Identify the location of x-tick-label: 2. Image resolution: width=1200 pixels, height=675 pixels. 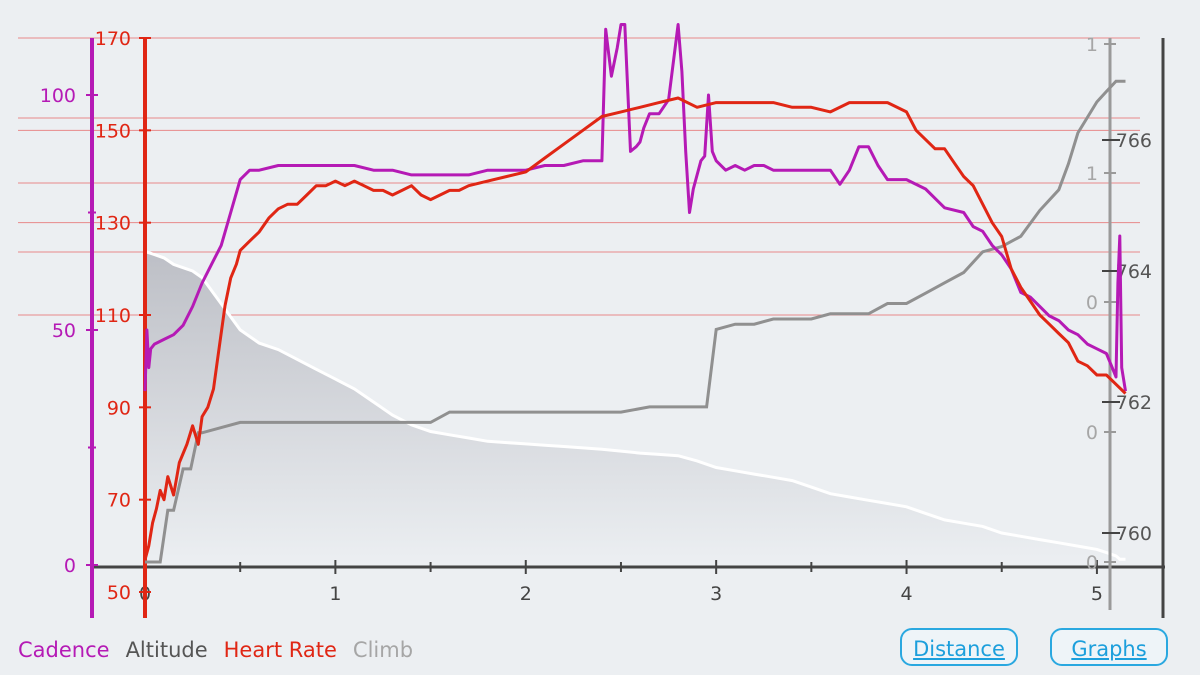
(526, 594).